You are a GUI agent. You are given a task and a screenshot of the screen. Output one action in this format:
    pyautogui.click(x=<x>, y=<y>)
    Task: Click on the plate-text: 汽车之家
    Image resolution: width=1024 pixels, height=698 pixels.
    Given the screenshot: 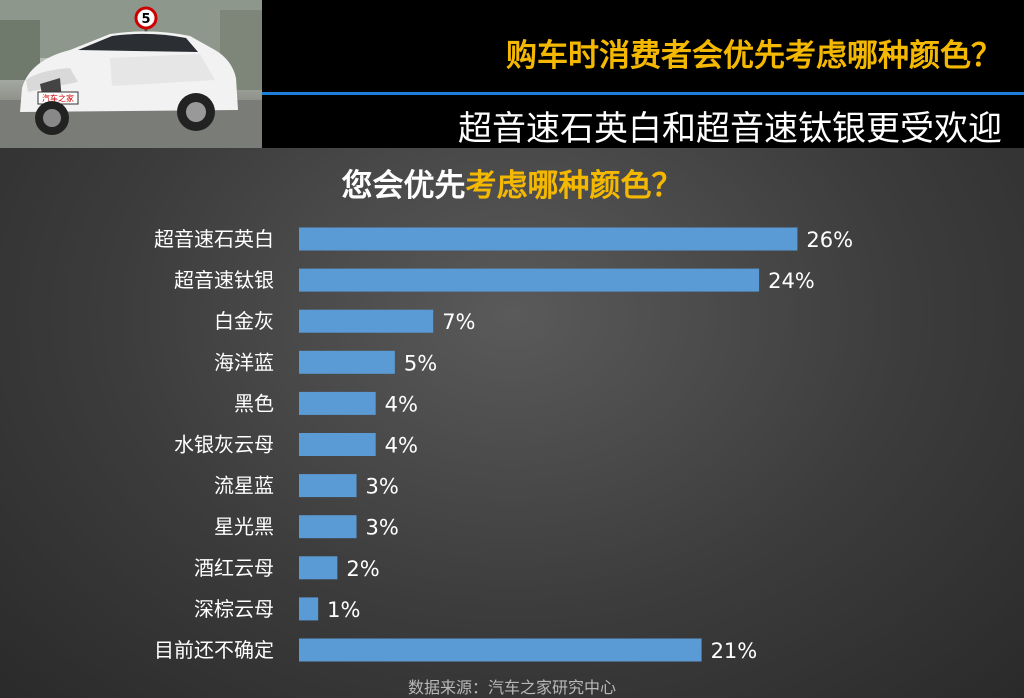 What is the action you would take?
    pyautogui.click(x=58, y=98)
    